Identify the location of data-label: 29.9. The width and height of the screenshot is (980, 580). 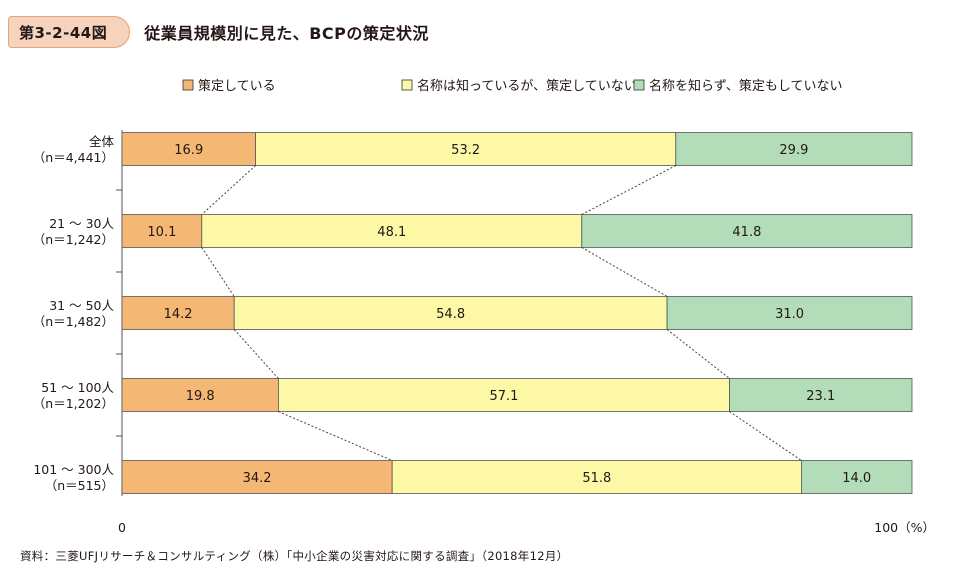
(793, 150).